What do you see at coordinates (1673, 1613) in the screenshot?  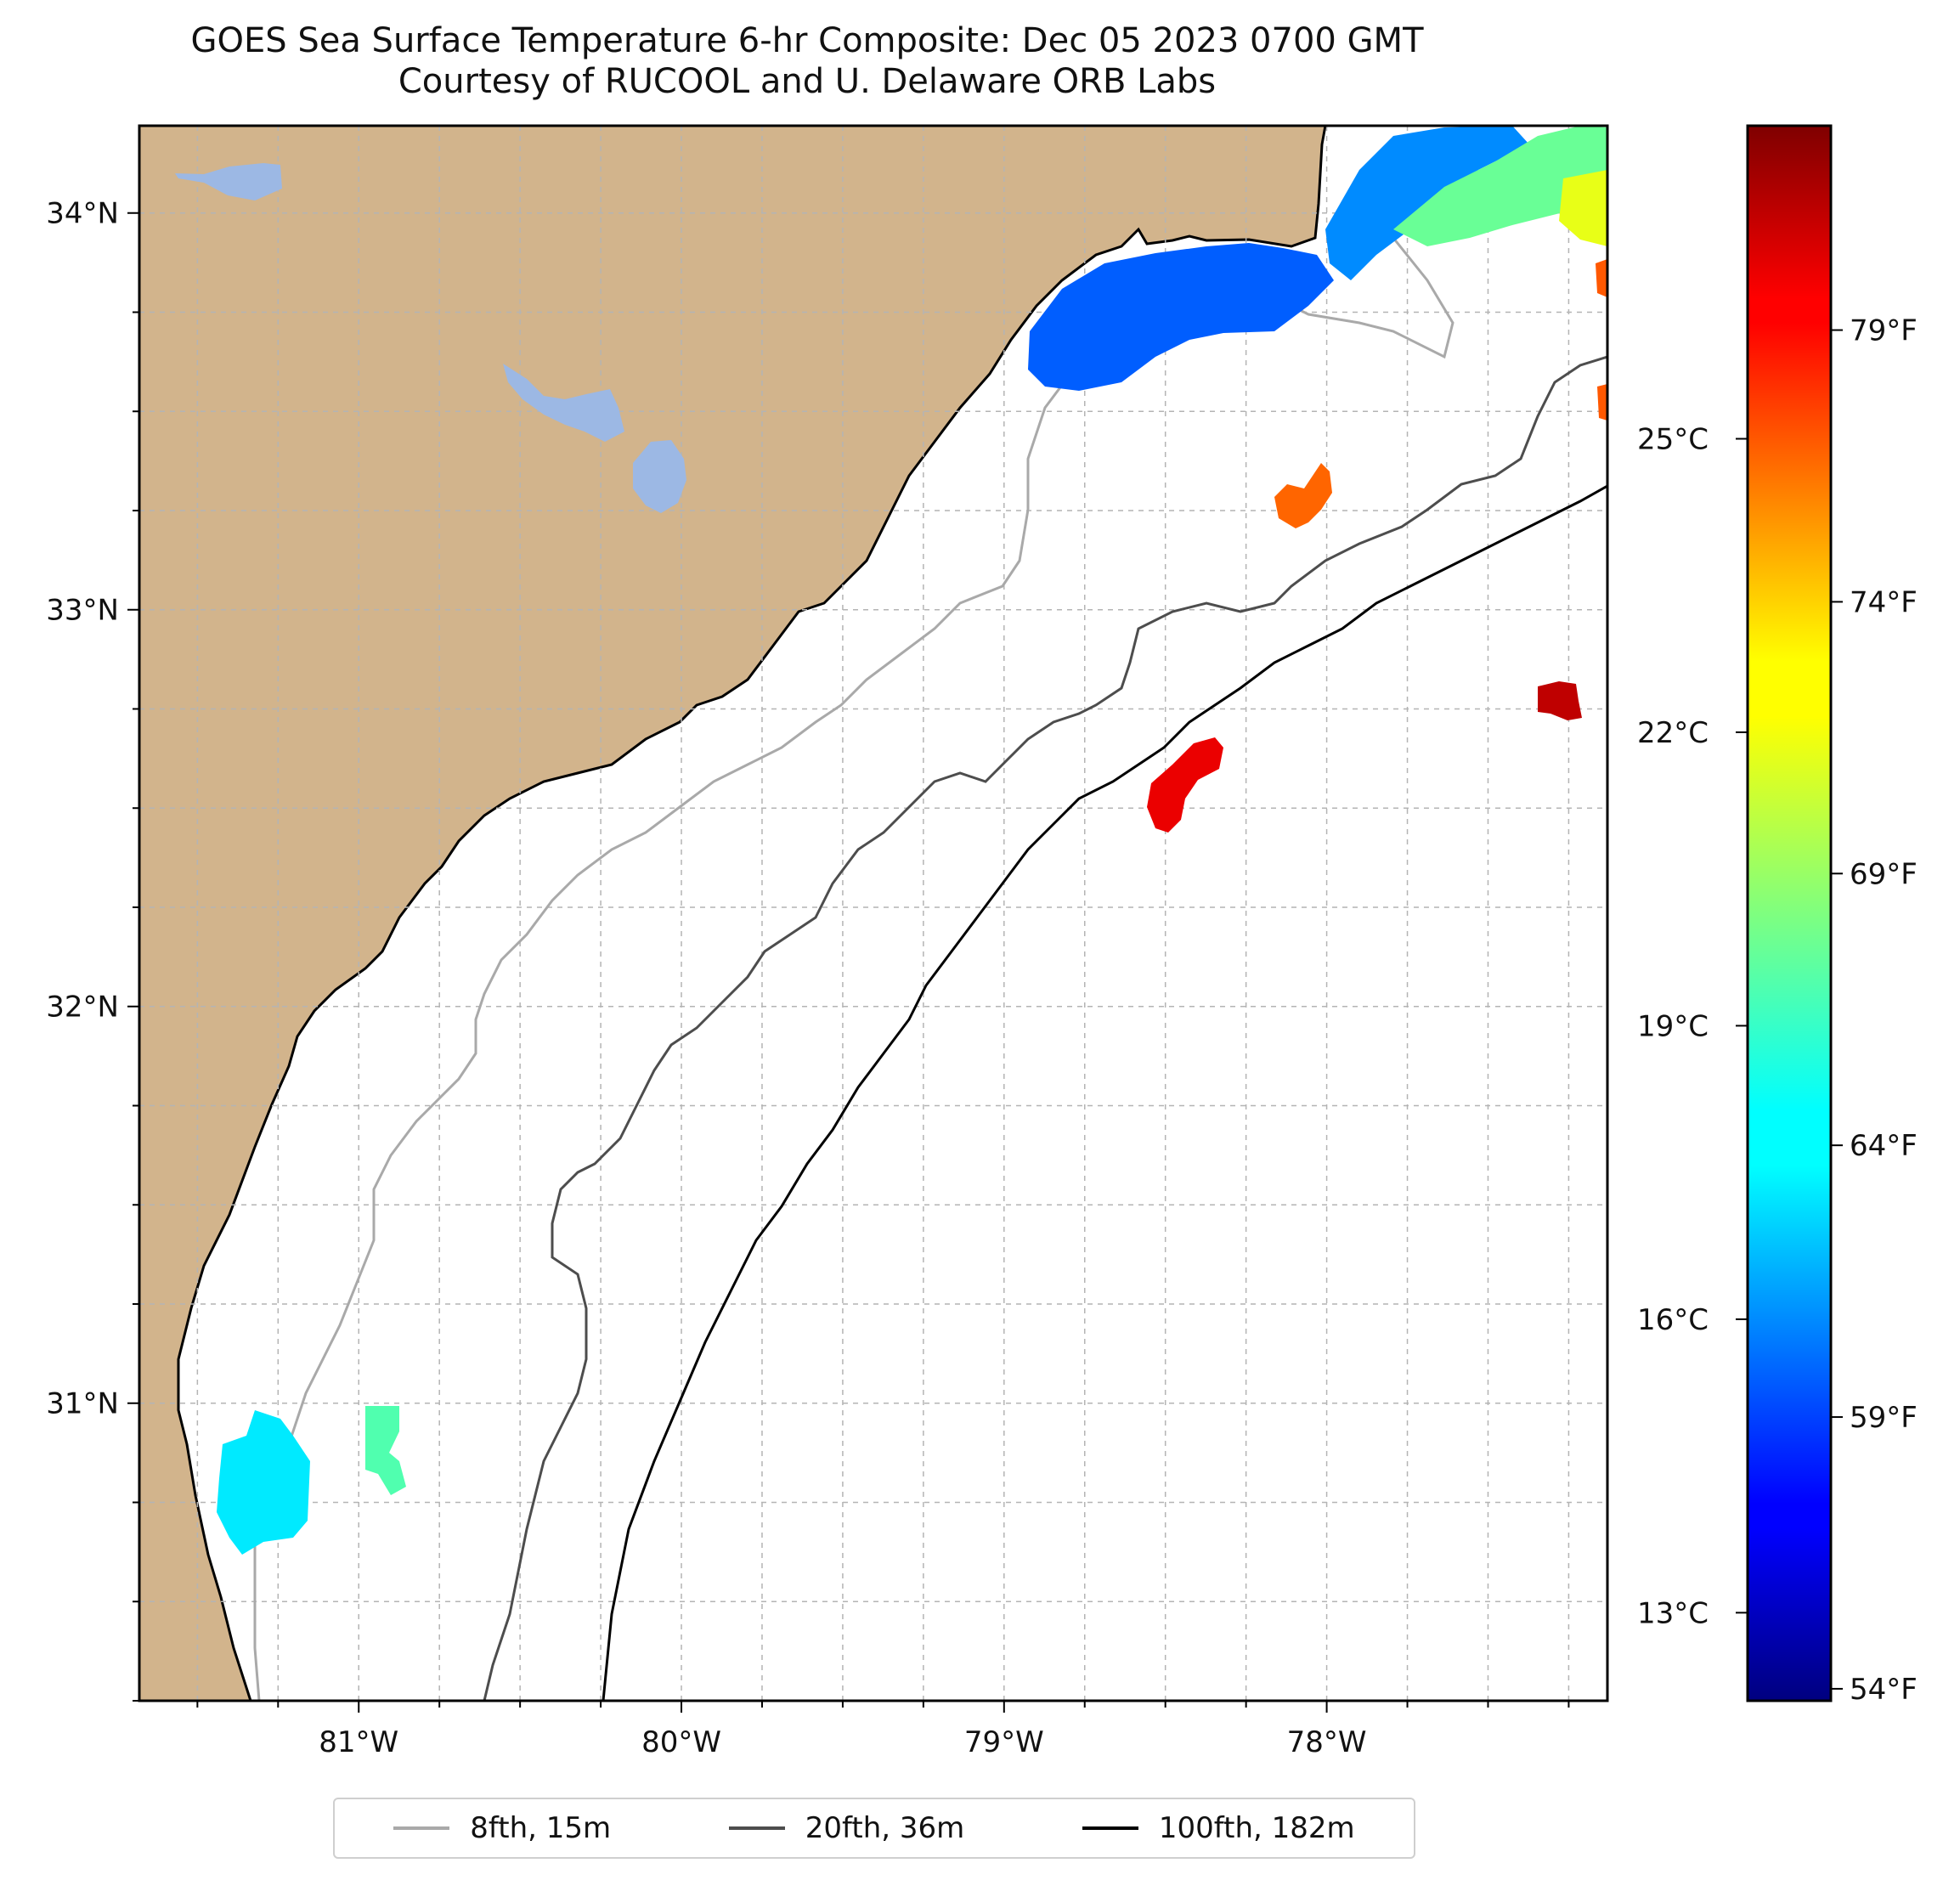 I see `colorbar-celsius-label: 13°C` at bounding box center [1673, 1613].